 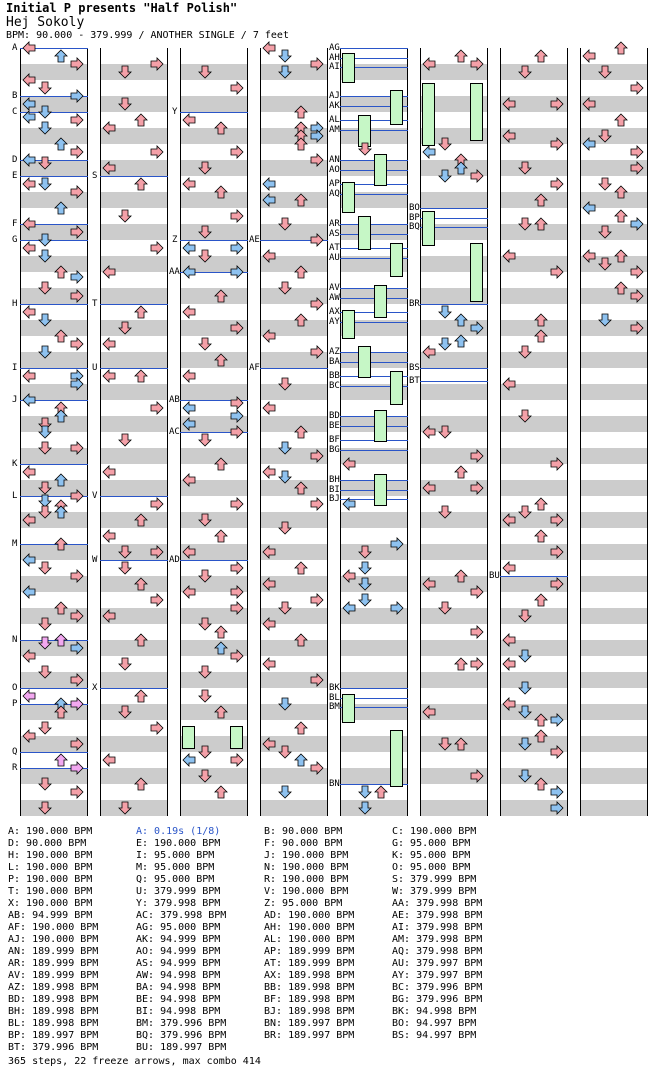 I want to click on segment-label: AK, so click(x=334, y=105).